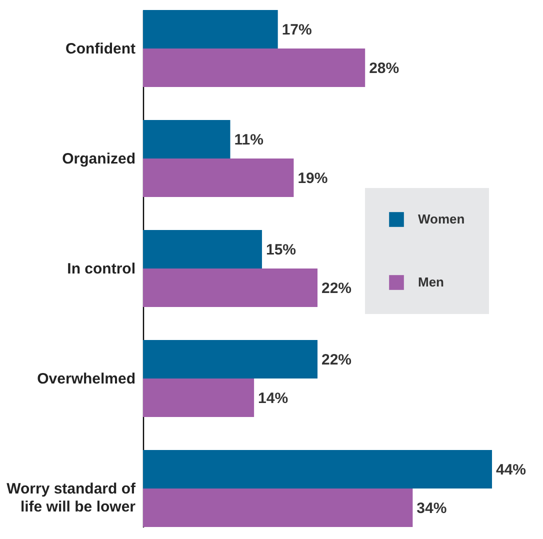 This screenshot has width=543, height=539. I want to click on data-label: 17%, so click(297, 29).